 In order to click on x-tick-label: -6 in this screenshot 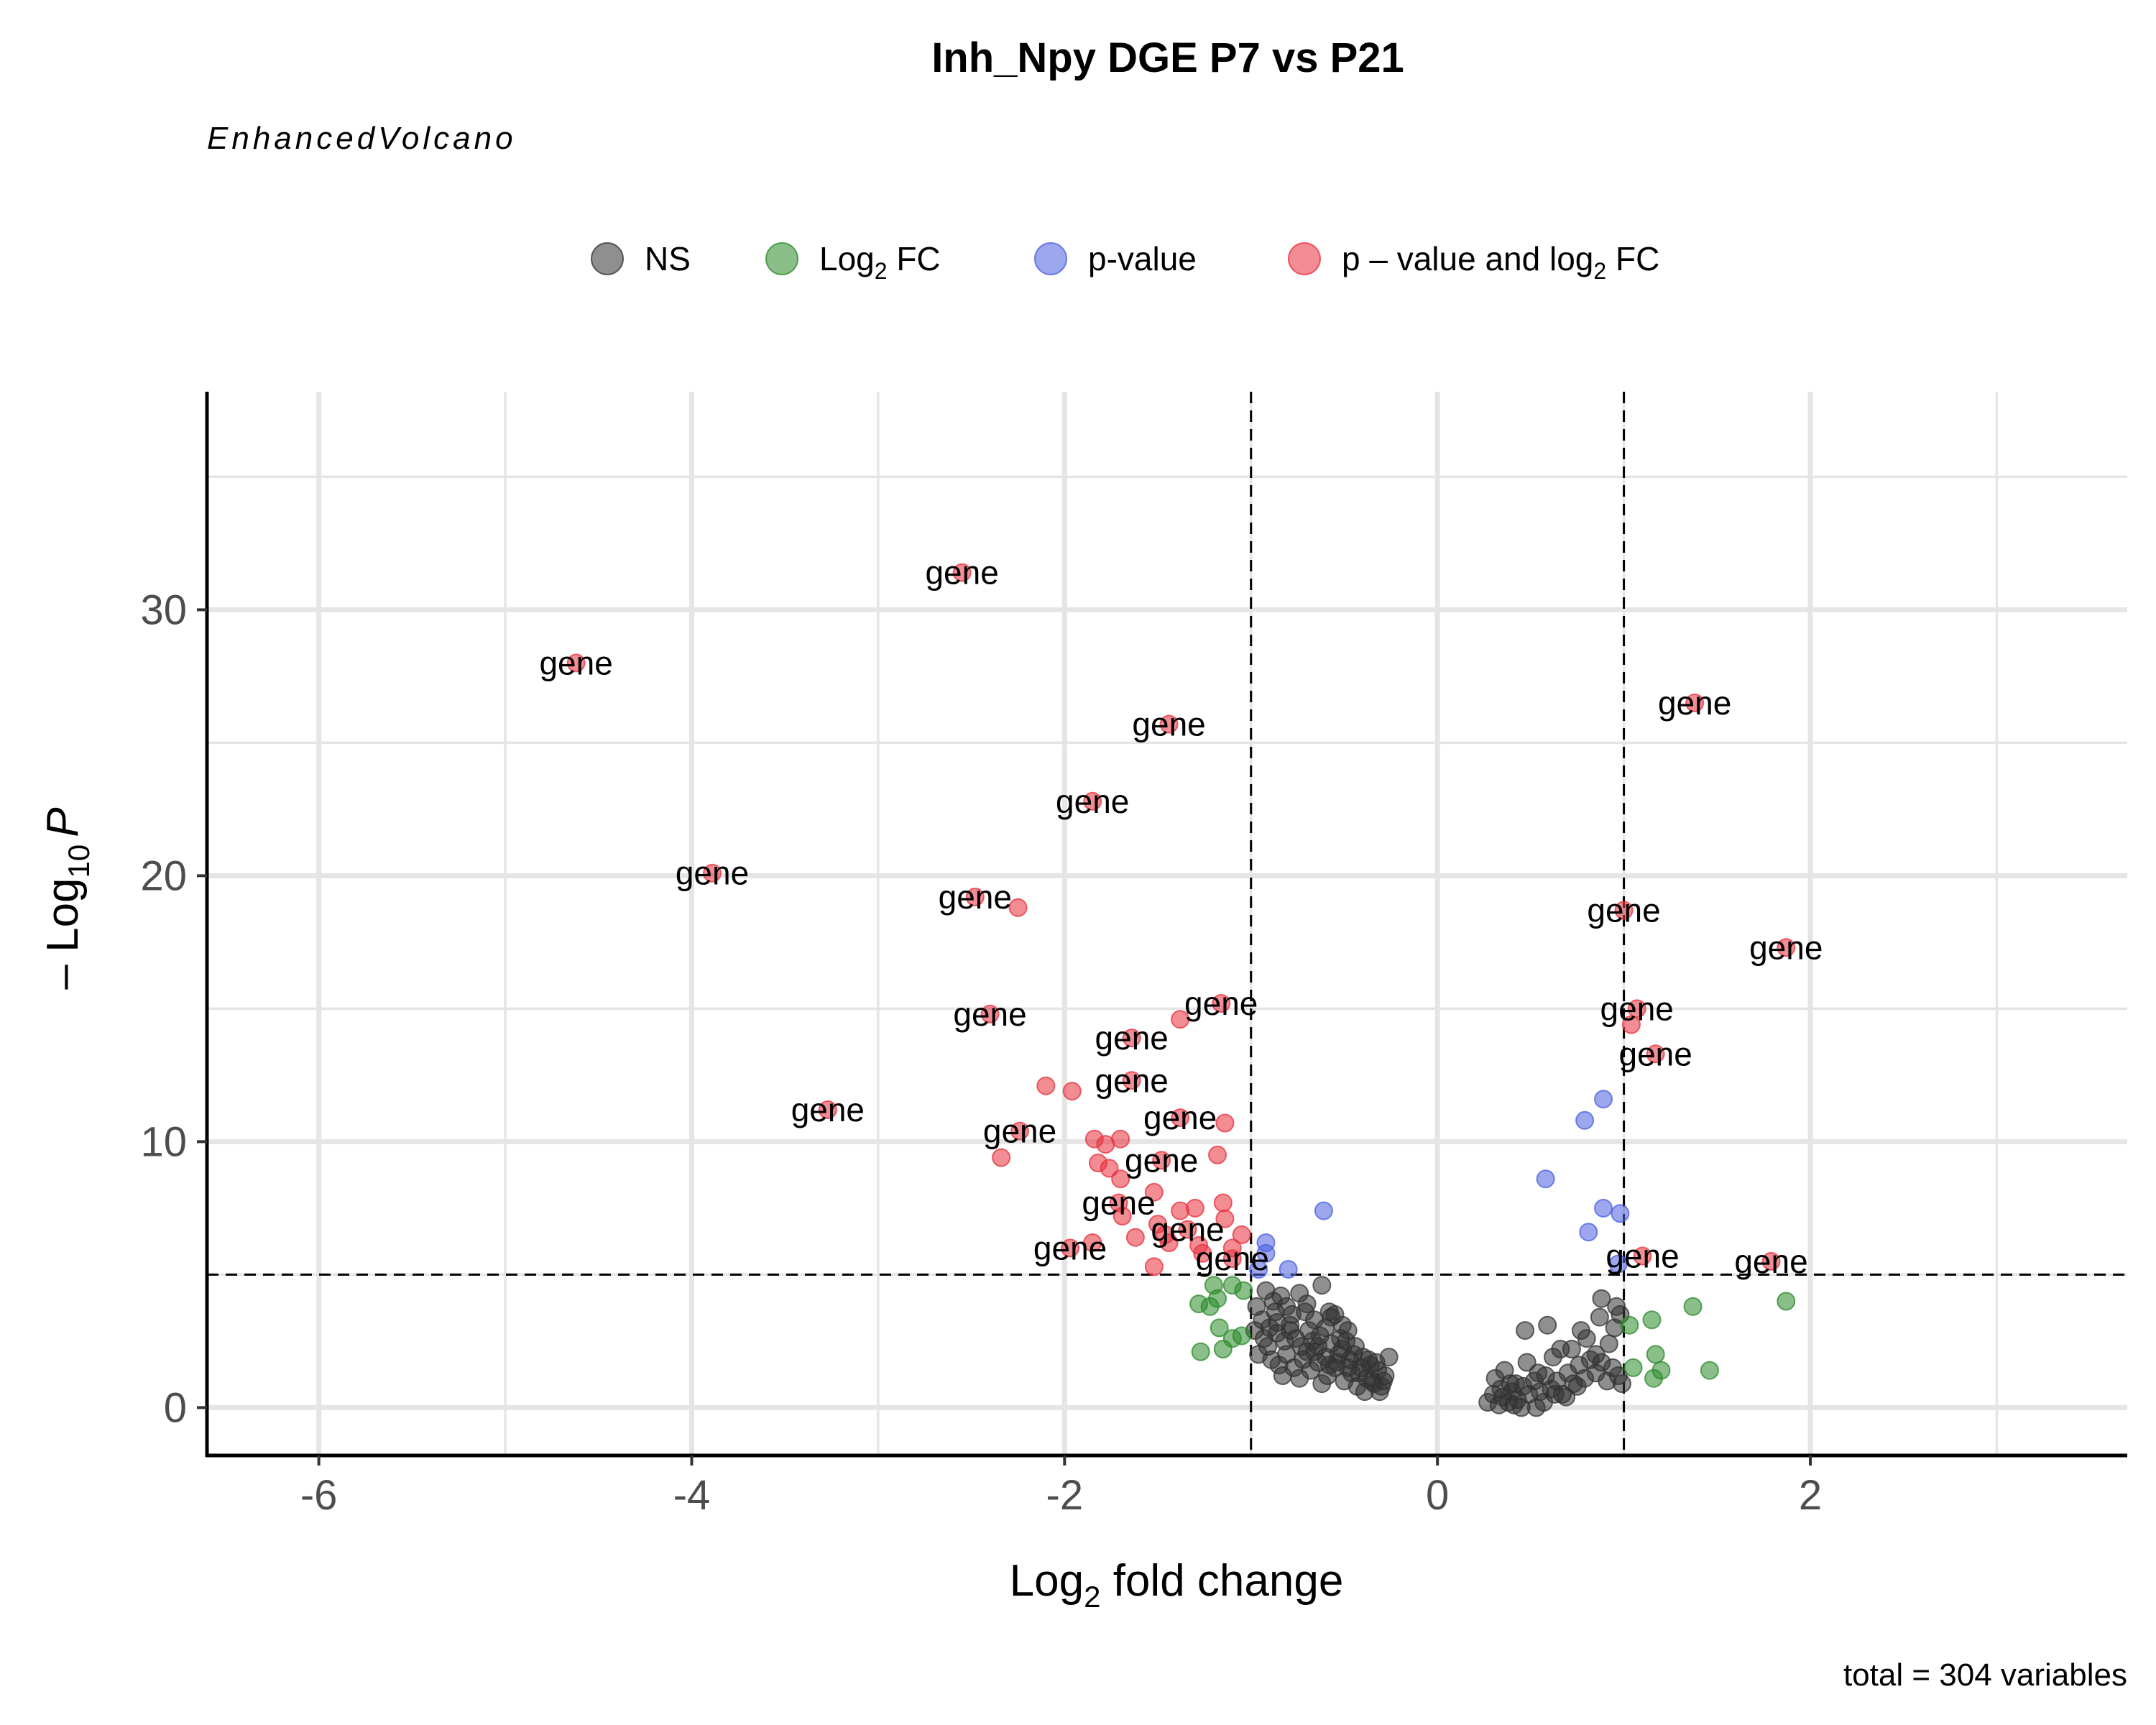, I will do `click(319, 1495)`.